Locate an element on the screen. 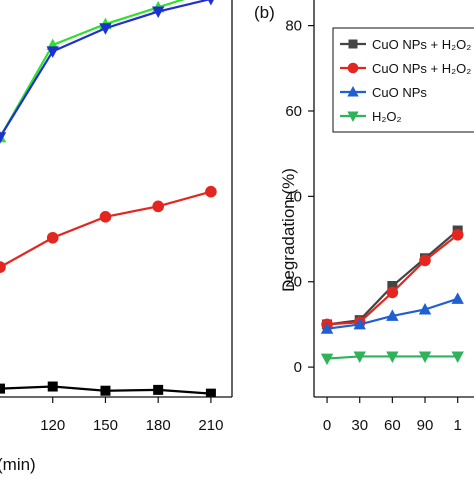 The image size is (474, 479). panel-b-x-tick-label: 1 is located at coordinates (458, 425).